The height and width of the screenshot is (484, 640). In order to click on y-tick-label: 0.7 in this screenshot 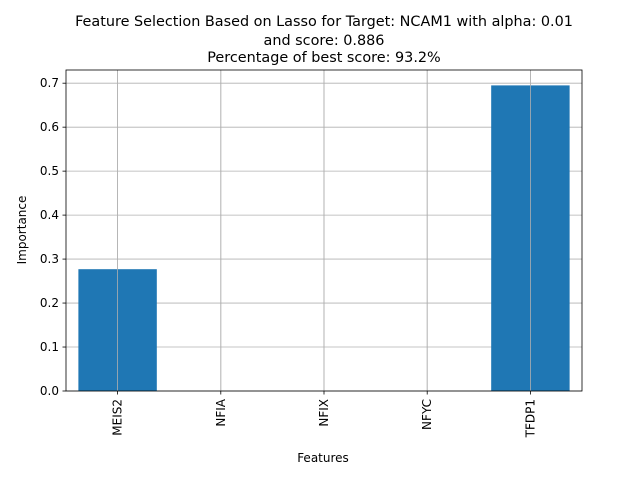, I will do `click(49, 83)`.